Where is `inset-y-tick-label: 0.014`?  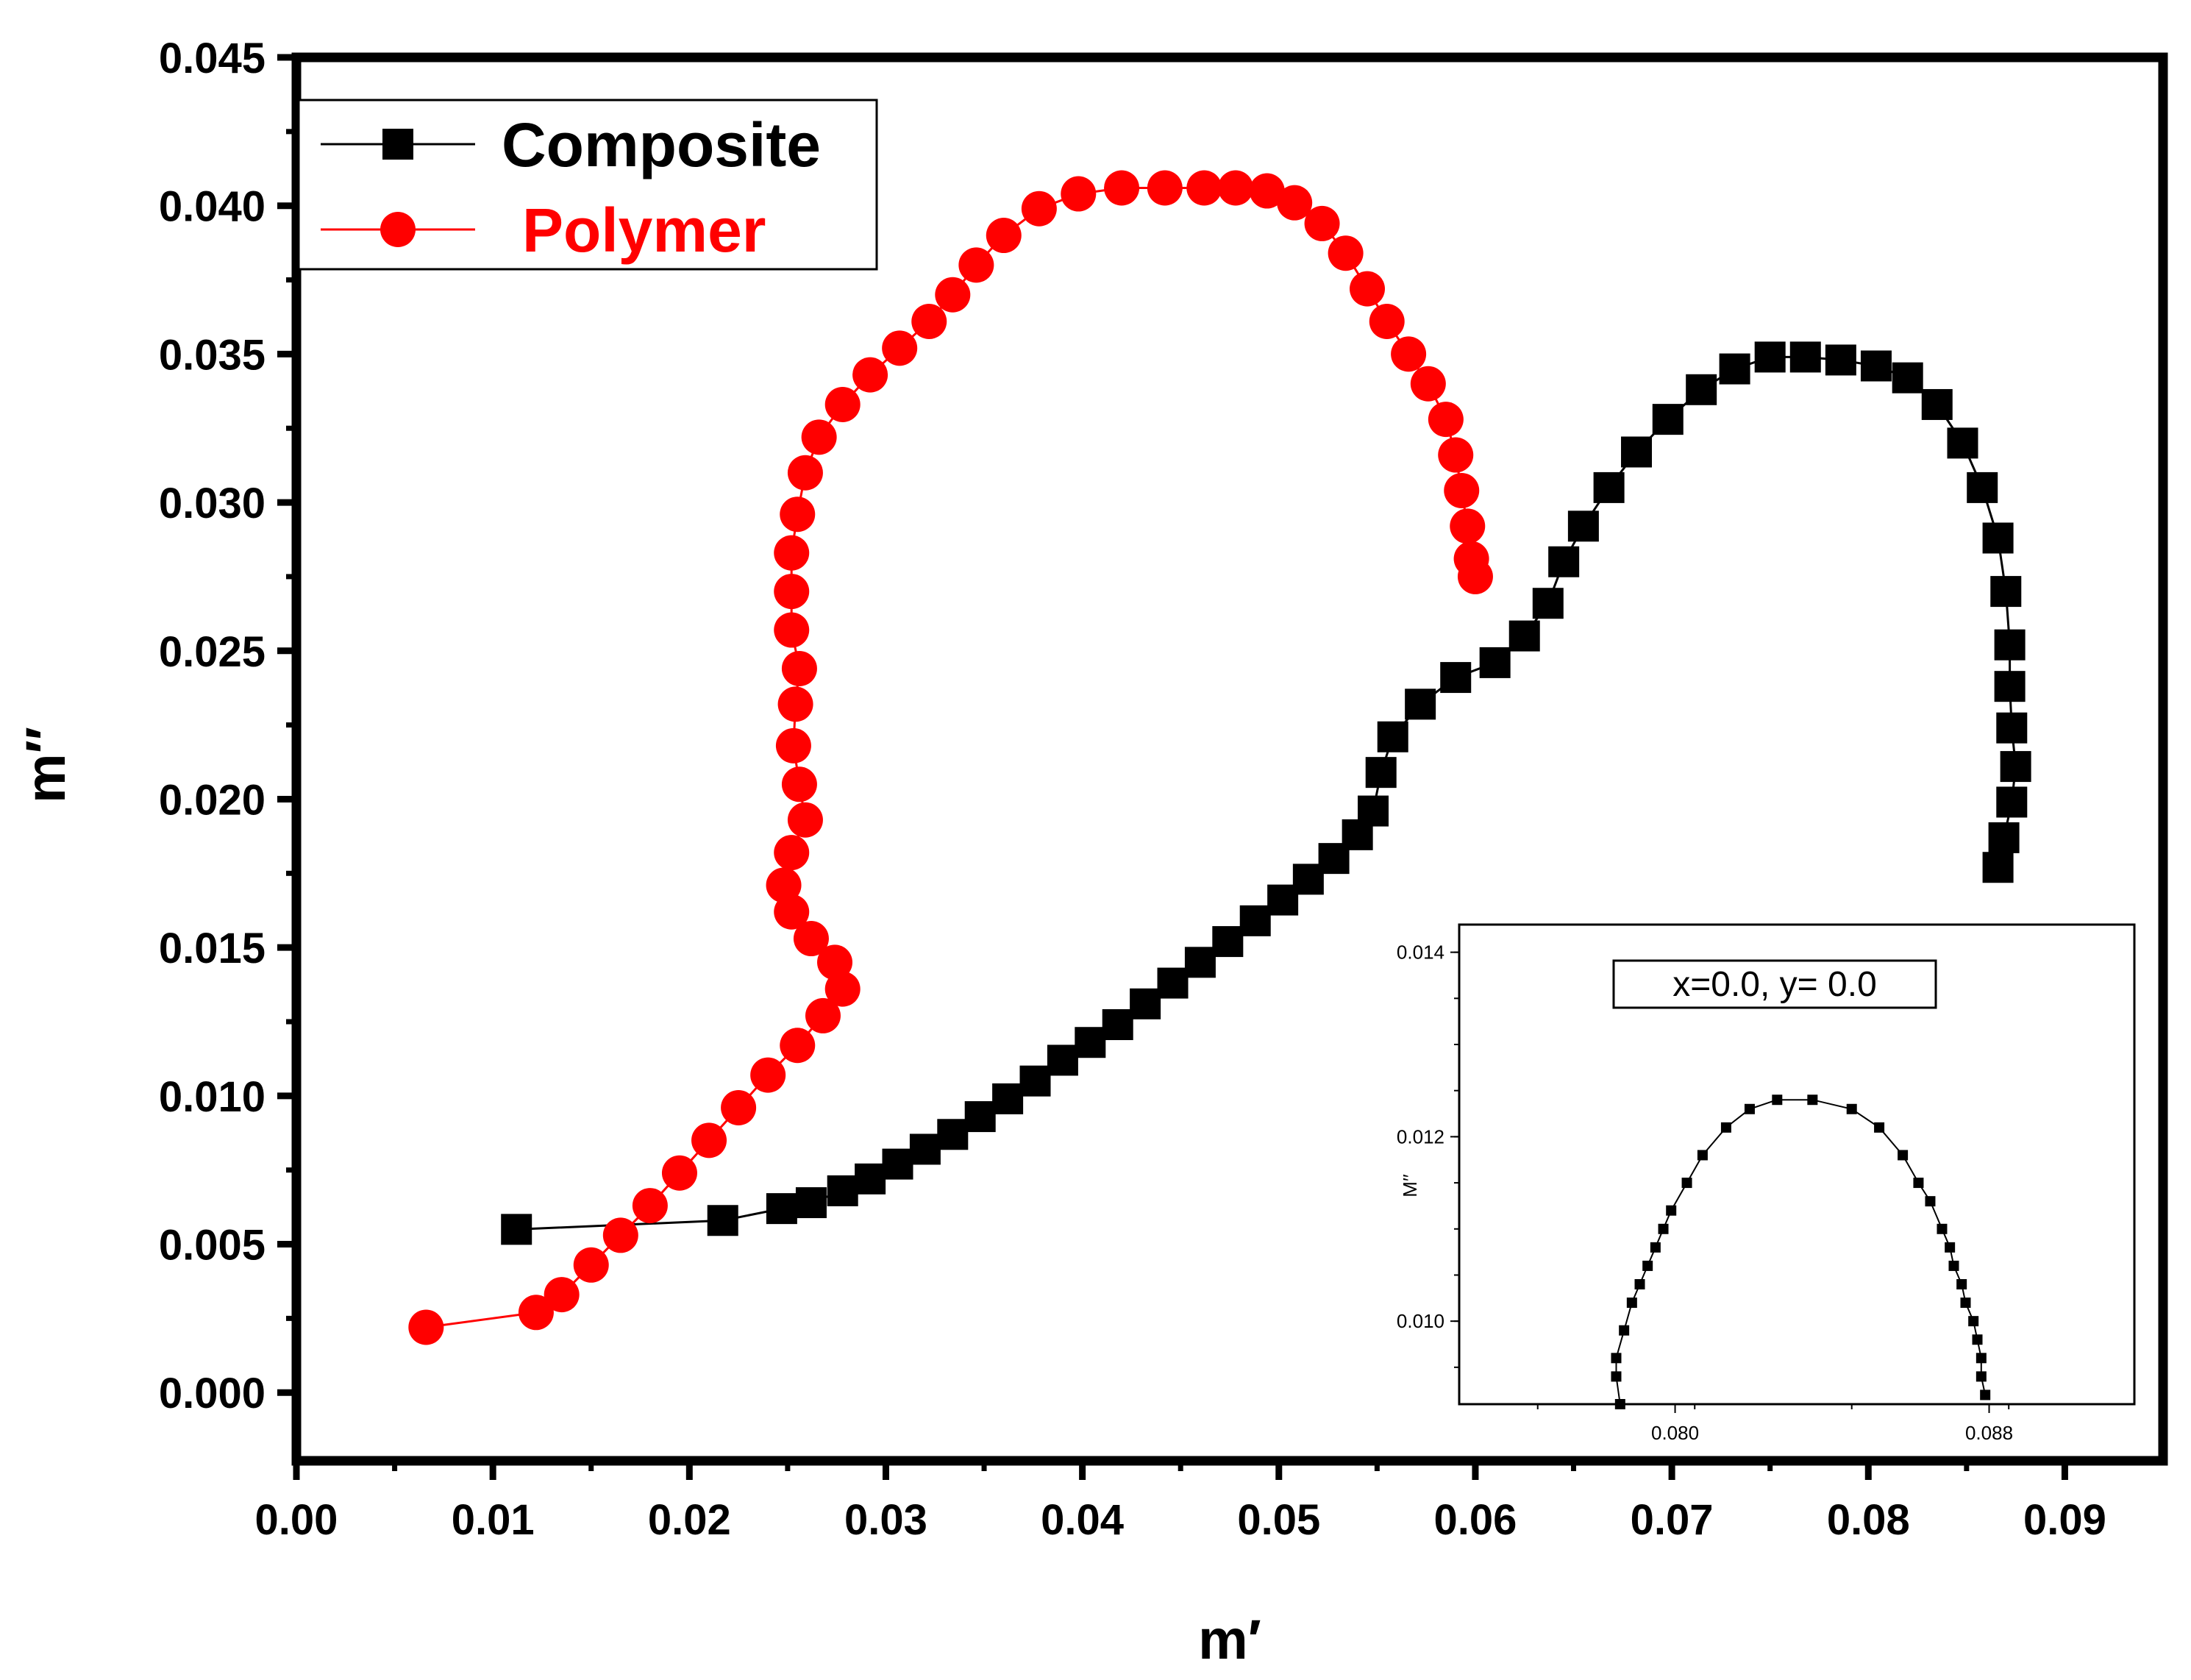 inset-y-tick-label: 0.014 is located at coordinates (1420, 953).